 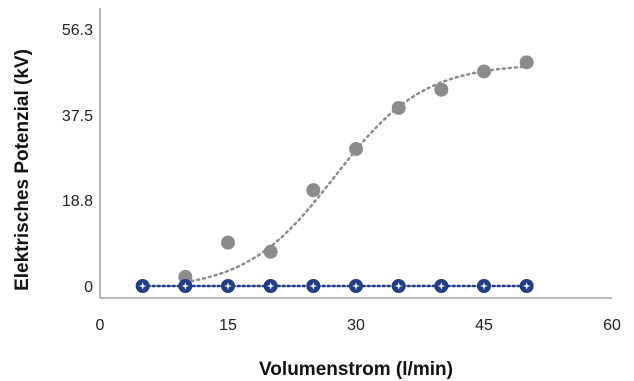 I want to click on y-tick-label: 18.8, so click(x=77, y=201).